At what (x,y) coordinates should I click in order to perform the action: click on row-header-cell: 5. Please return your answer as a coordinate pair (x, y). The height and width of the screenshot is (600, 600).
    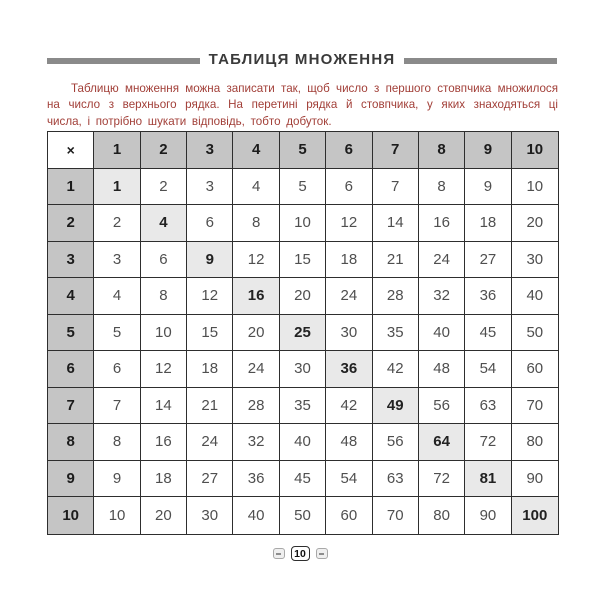
    Looking at the image, I should click on (71, 332).